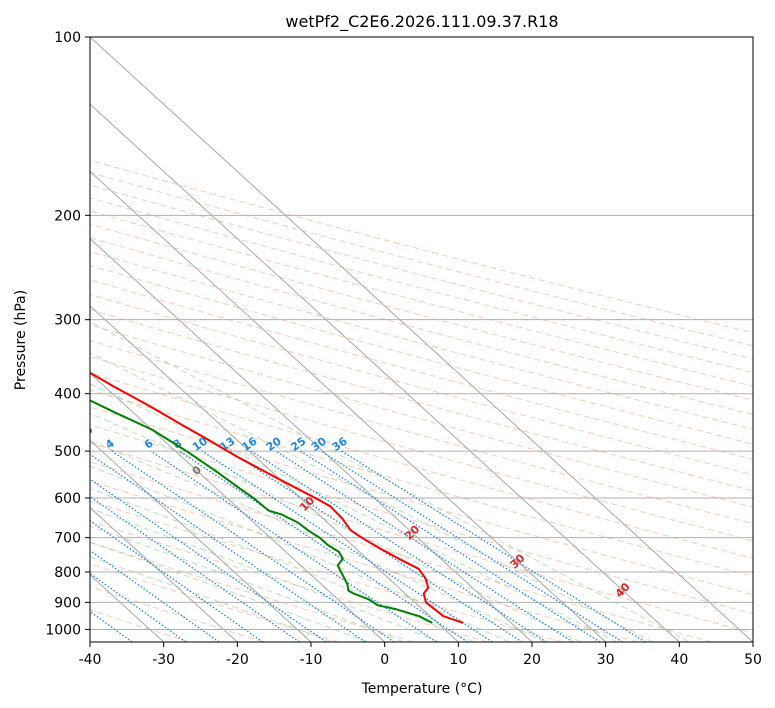 Image resolution: width=775 pixels, height=708 pixels. What do you see at coordinates (753, 660) in the screenshot?
I see `x-tick-label: 50` at bounding box center [753, 660].